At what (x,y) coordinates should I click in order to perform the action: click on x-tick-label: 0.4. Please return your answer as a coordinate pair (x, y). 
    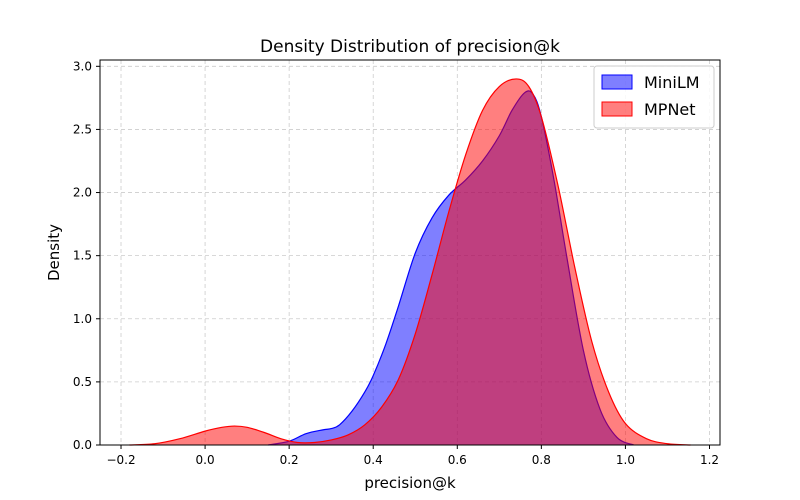
    Looking at the image, I should click on (373, 460).